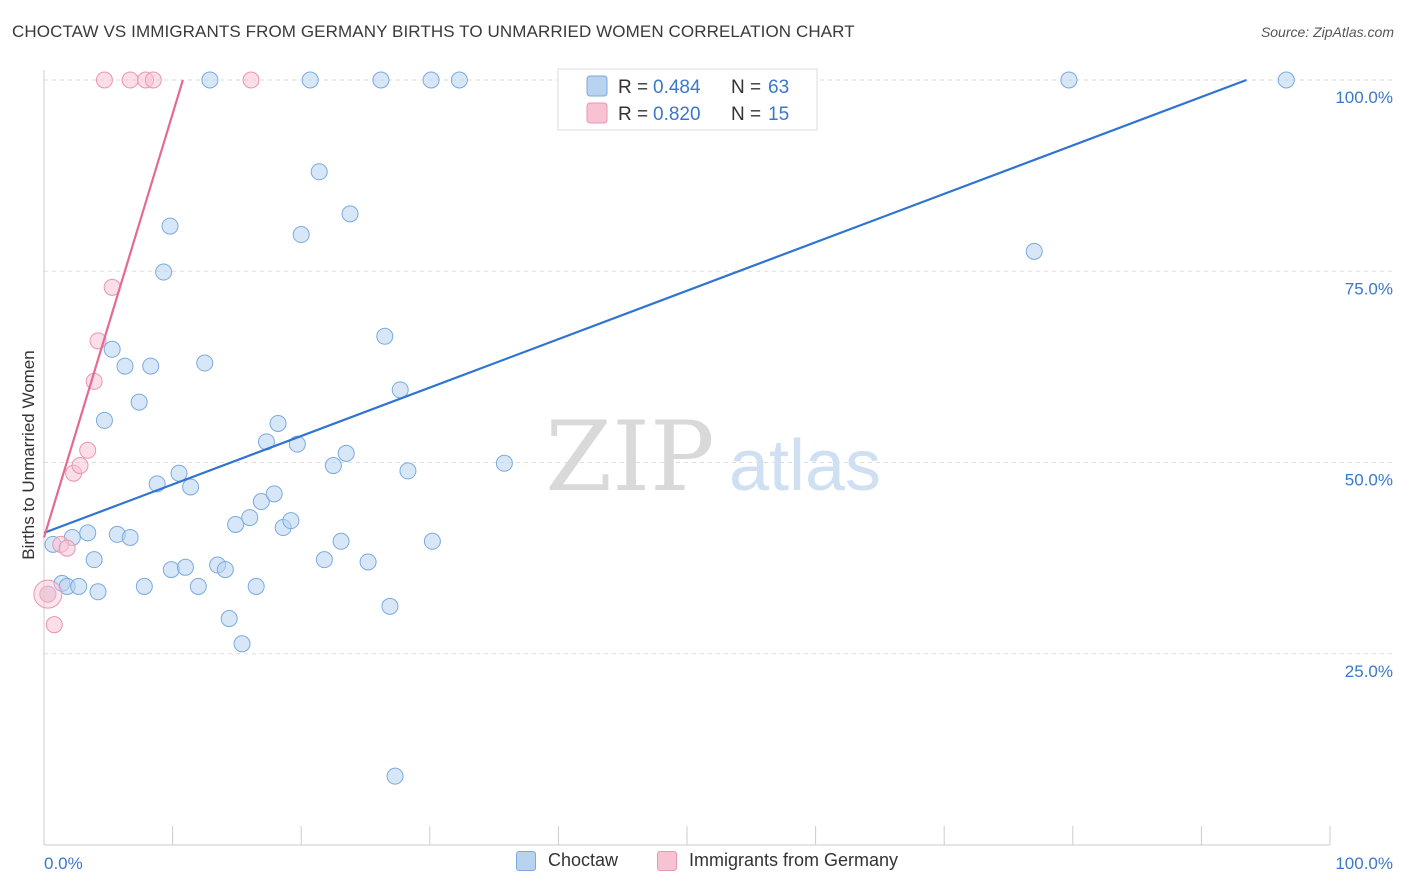  Describe the element at coordinates (1369, 671) in the screenshot. I see `y-tick-label-25: 25.0%` at that location.